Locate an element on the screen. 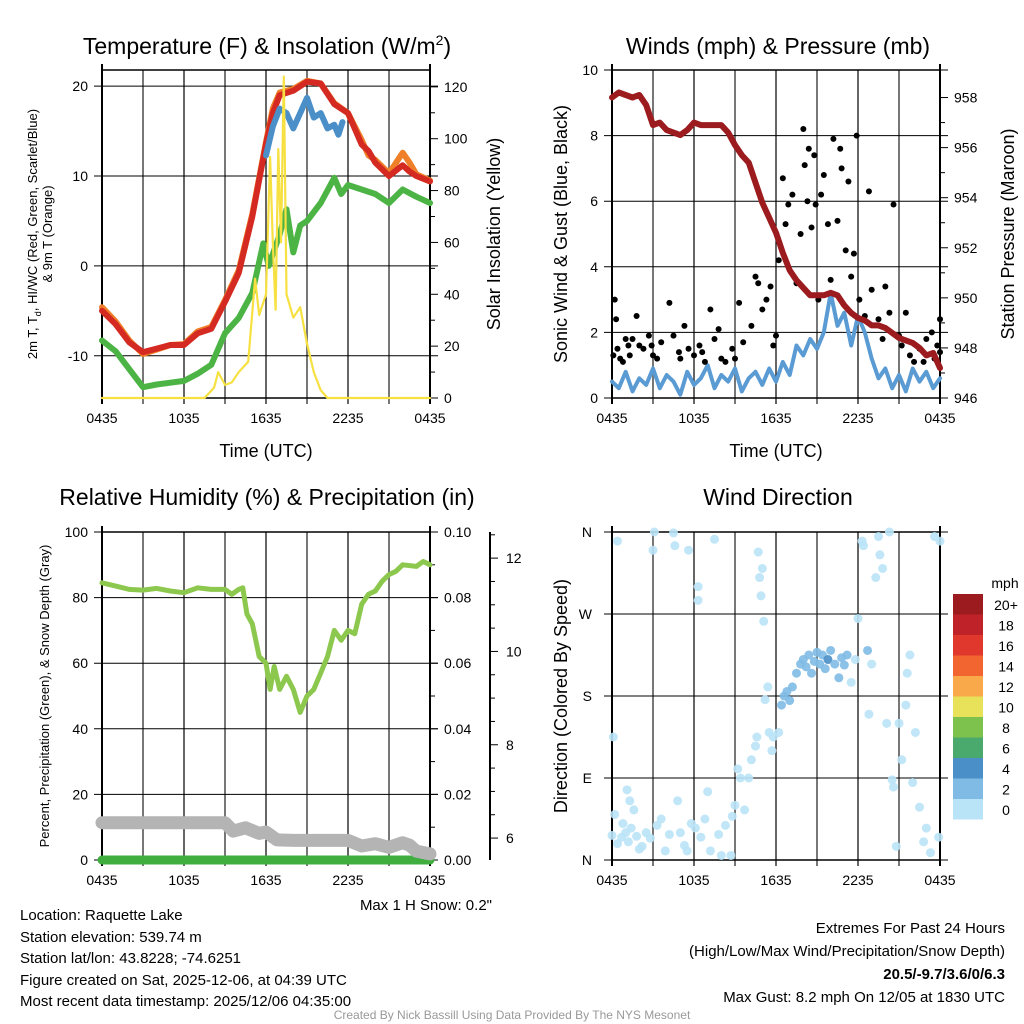 The height and width of the screenshot is (1024, 1024). series-sonic-wind is located at coordinates (776, 344).